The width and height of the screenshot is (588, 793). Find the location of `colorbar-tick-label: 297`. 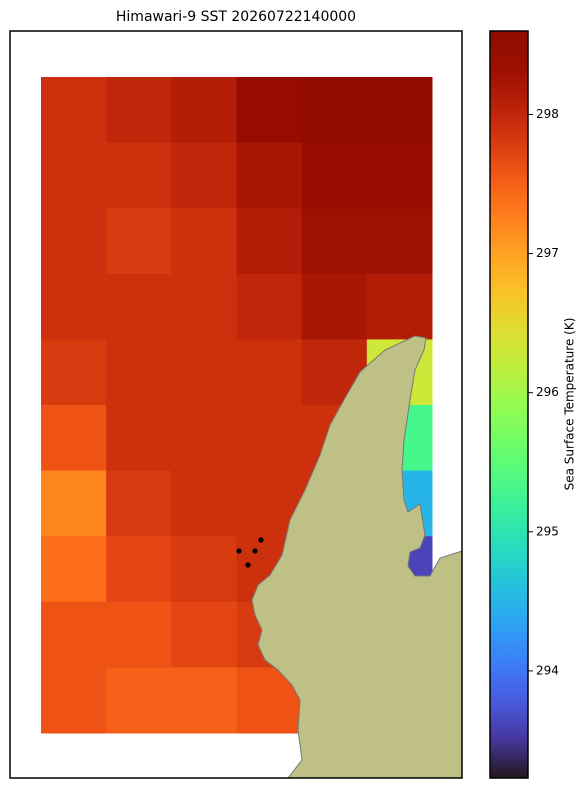

colorbar-tick-label: 297 is located at coordinates (547, 253).